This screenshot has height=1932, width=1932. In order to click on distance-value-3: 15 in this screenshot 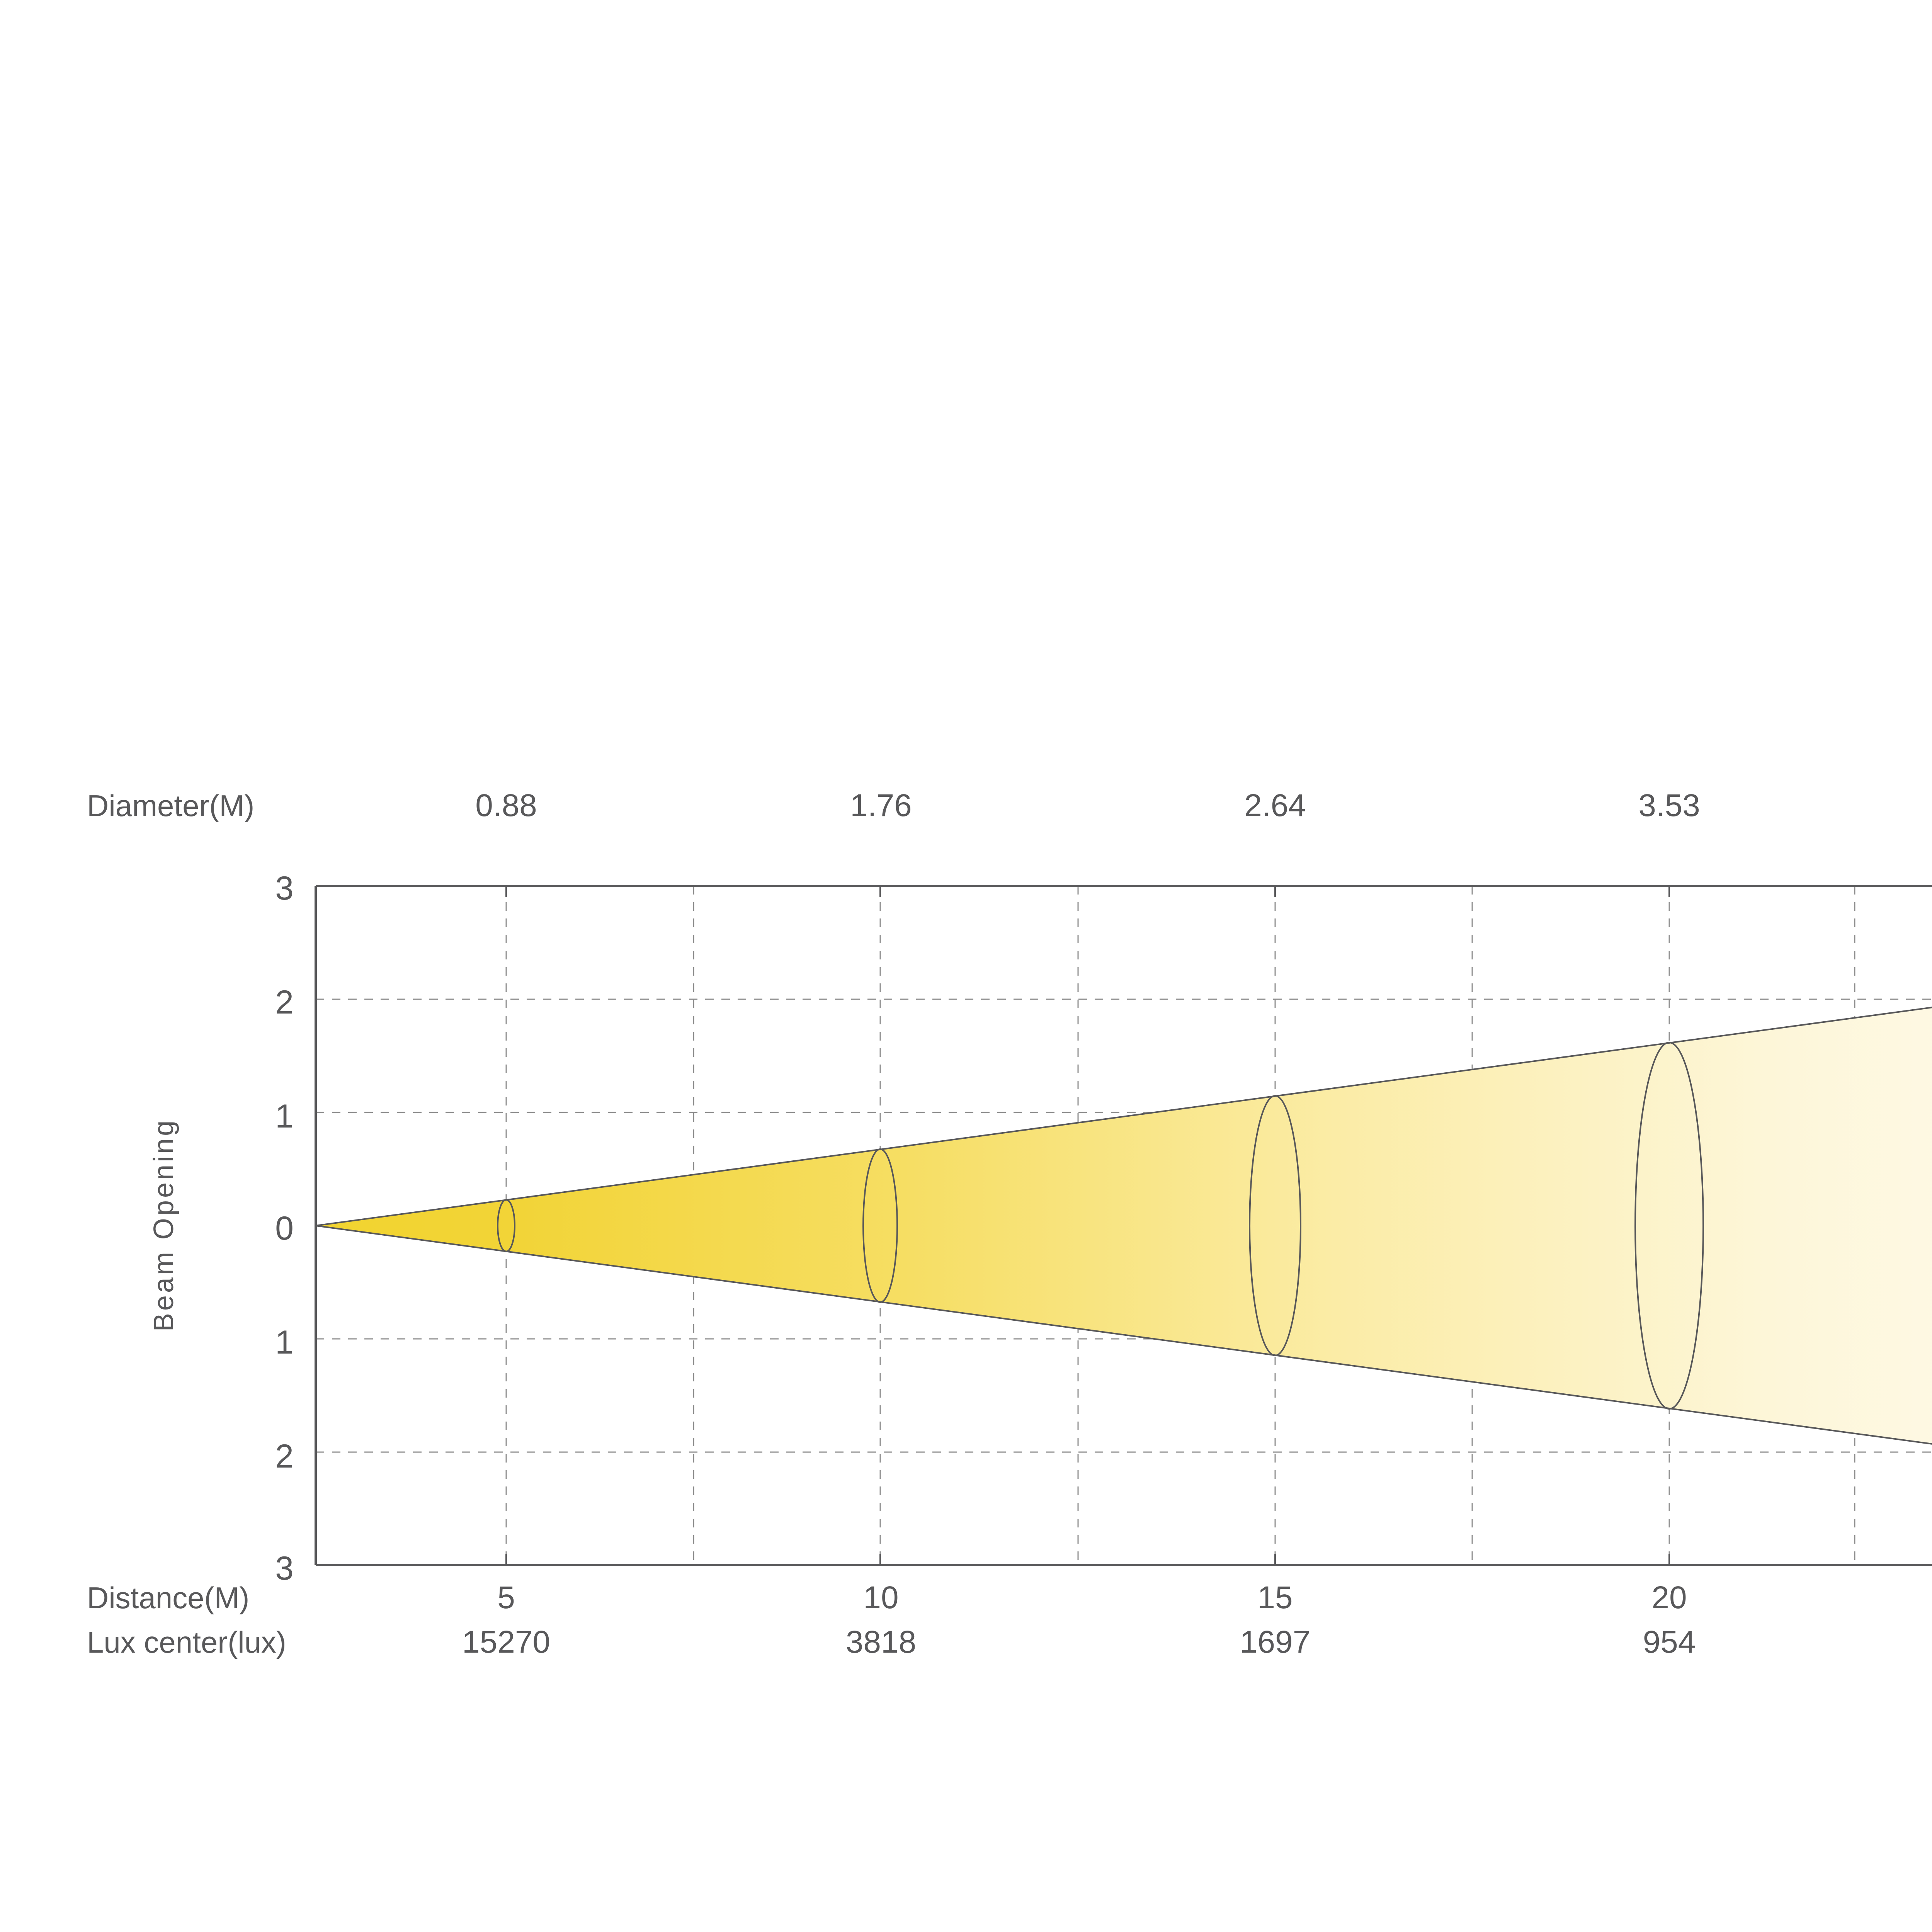, I will do `click(1275, 1598)`.